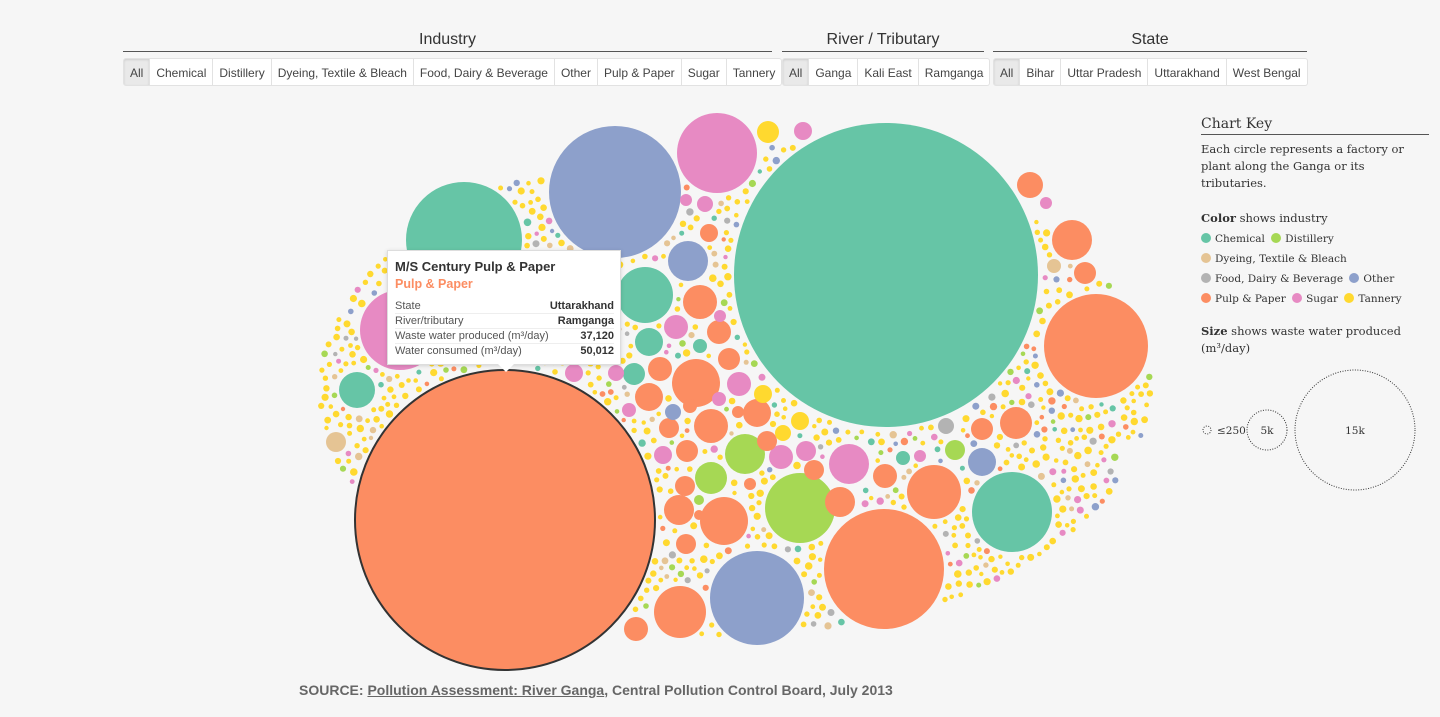 Image resolution: width=1440 pixels, height=717 pixels. Describe the element at coordinates (954, 72) in the screenshot. I see `river-button-ramganga: Ramganga` at that location.